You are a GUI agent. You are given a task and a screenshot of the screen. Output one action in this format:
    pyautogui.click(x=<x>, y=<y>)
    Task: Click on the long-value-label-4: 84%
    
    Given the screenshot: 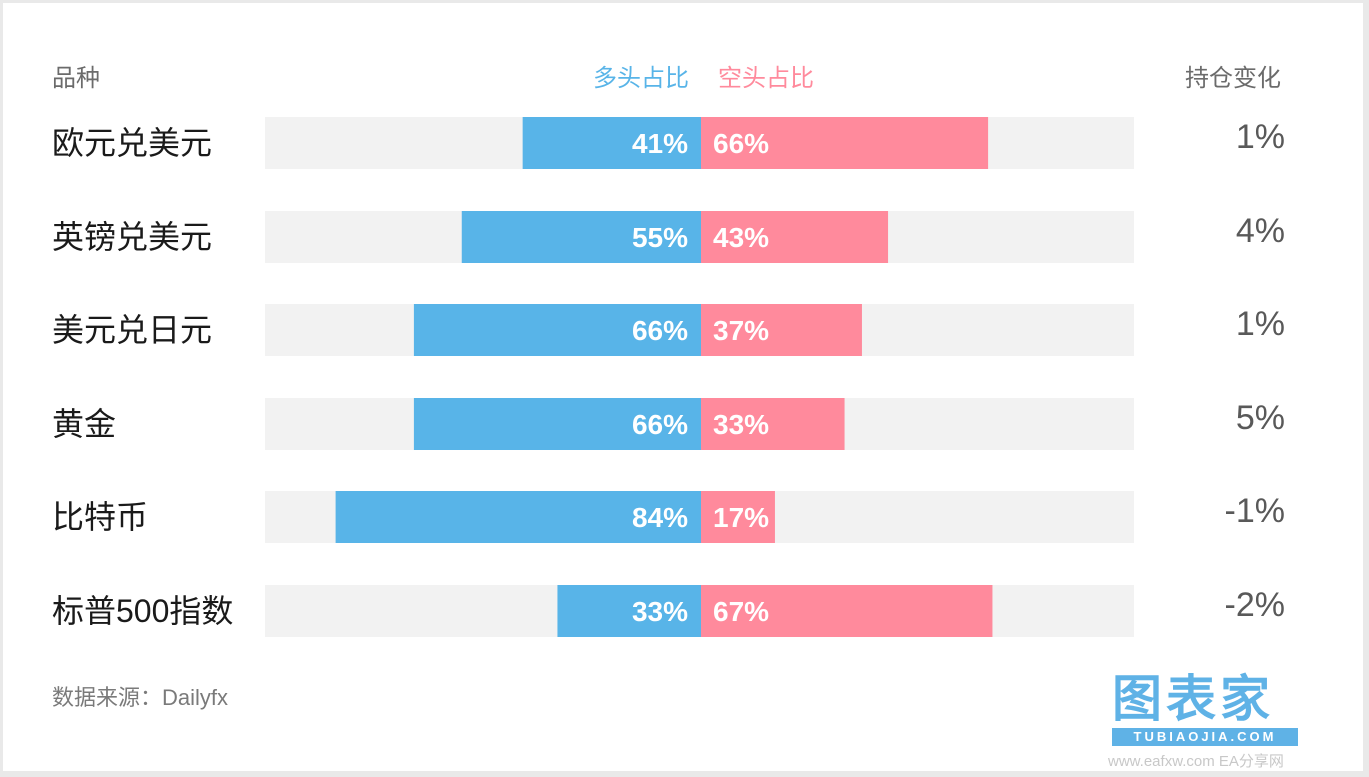 What is the action you would take?
    pyautogui.click(x=660, y=517)
    